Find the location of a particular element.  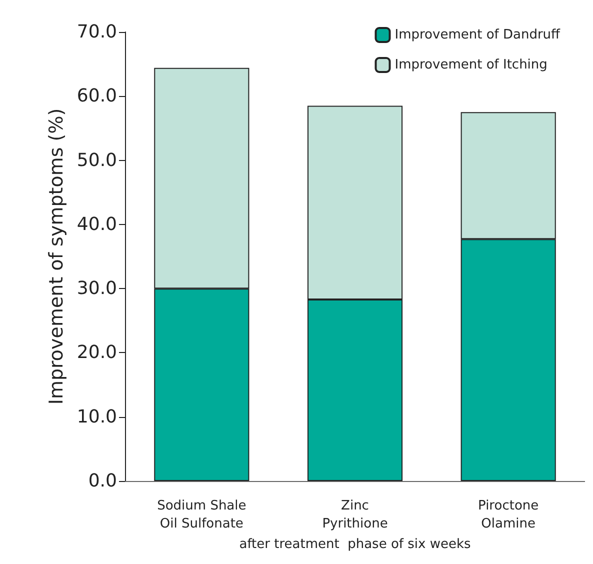

x-axis-title: after treatment phase of six weeks is located at coordinates (355, 544).